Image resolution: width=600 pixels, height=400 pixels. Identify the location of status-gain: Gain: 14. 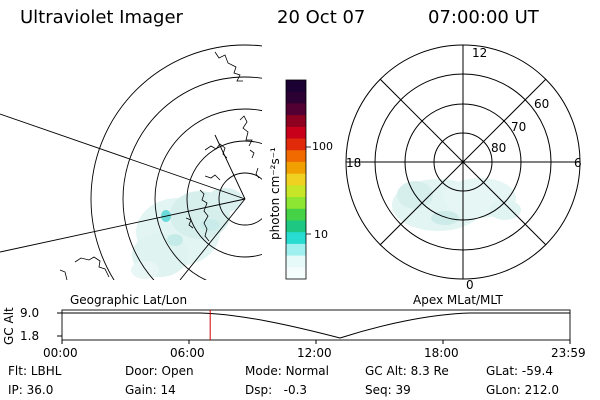
(150, 390).